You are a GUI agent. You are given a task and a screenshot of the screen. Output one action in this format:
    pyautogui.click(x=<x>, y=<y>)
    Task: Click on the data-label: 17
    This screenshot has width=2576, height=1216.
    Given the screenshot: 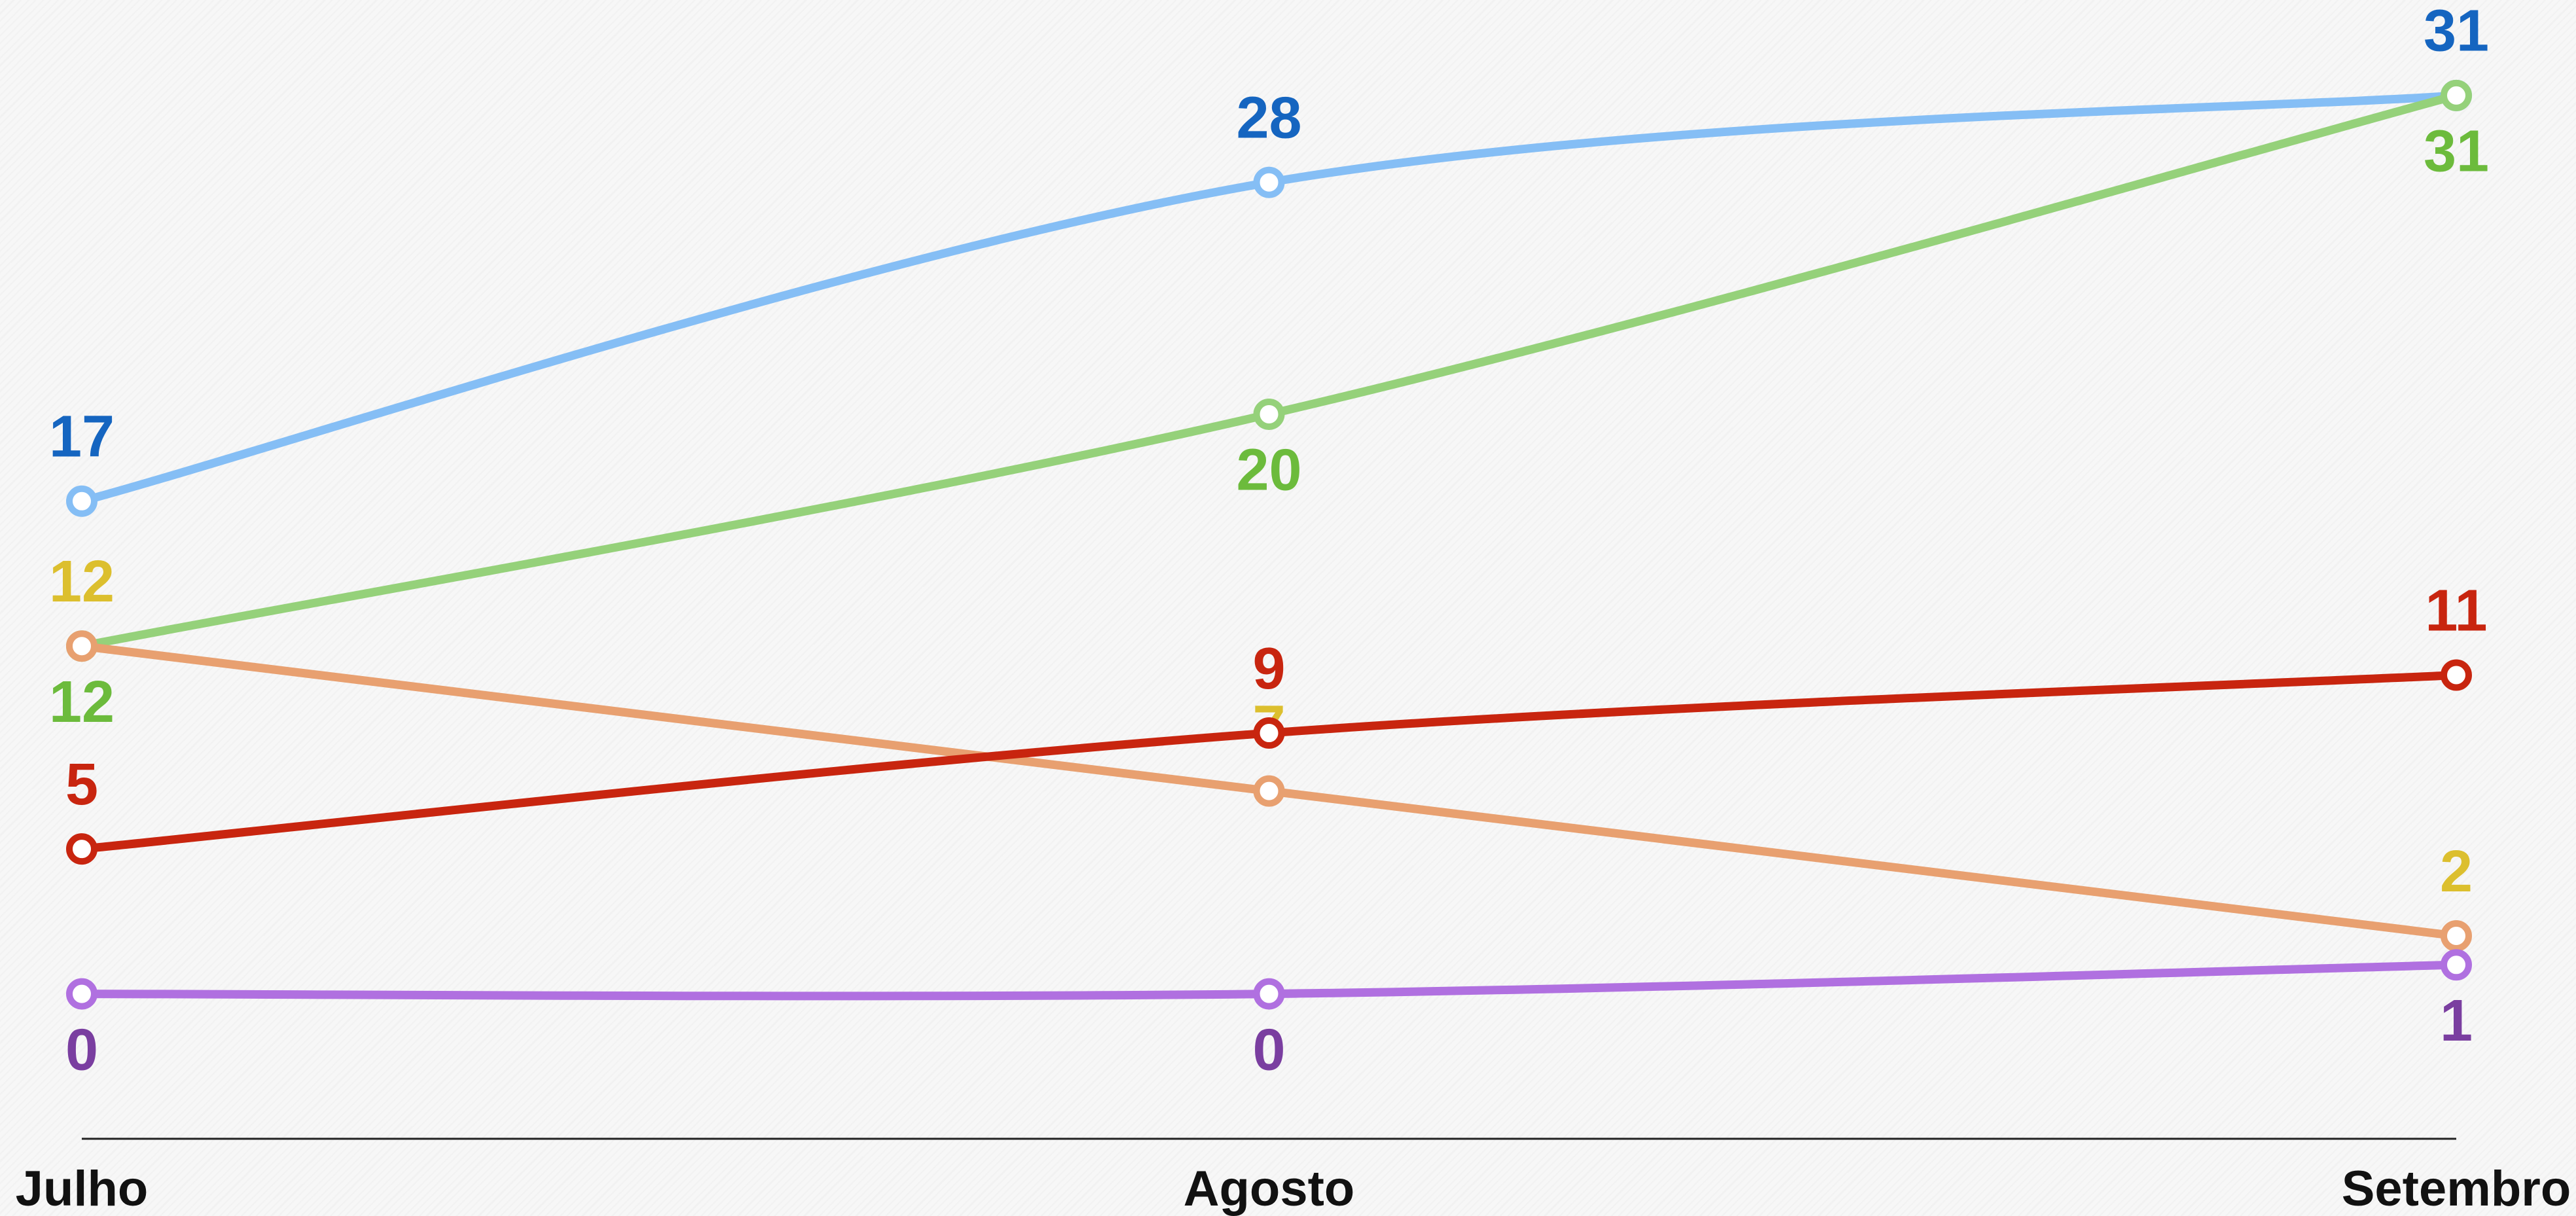 What is the action you would take?
    pyautogui.click(x=82, y=437)
    